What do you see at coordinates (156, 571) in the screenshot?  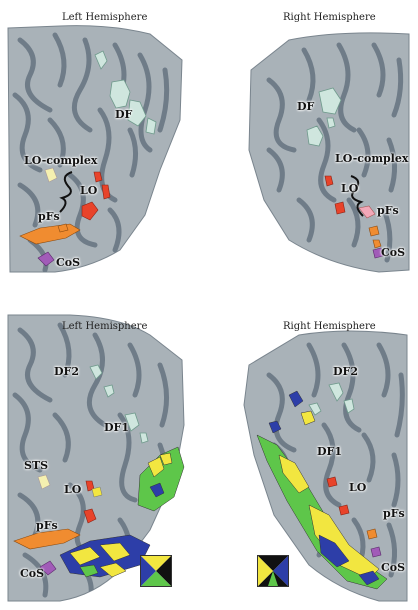 I see `polar-angle-wheel-left` at bounding box center [156, 571].